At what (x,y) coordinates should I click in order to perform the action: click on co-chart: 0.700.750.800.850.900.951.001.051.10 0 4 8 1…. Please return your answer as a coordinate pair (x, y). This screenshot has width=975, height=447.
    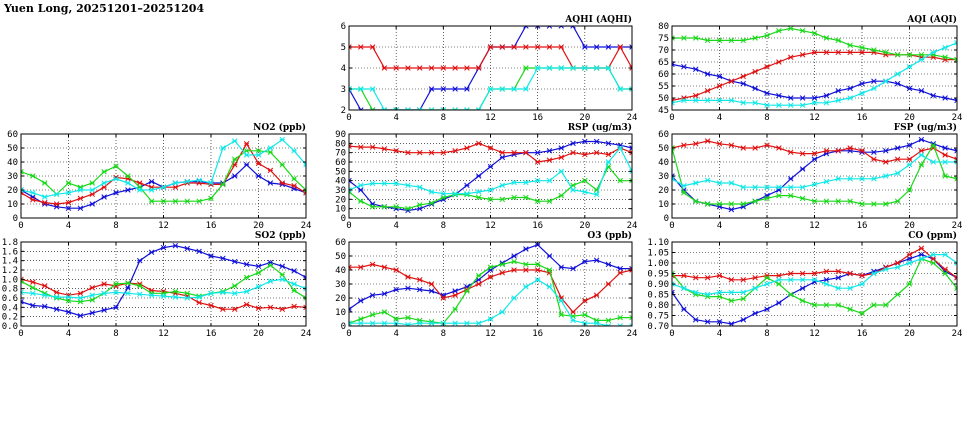
    Looking at the image, I should click on (804, 284).